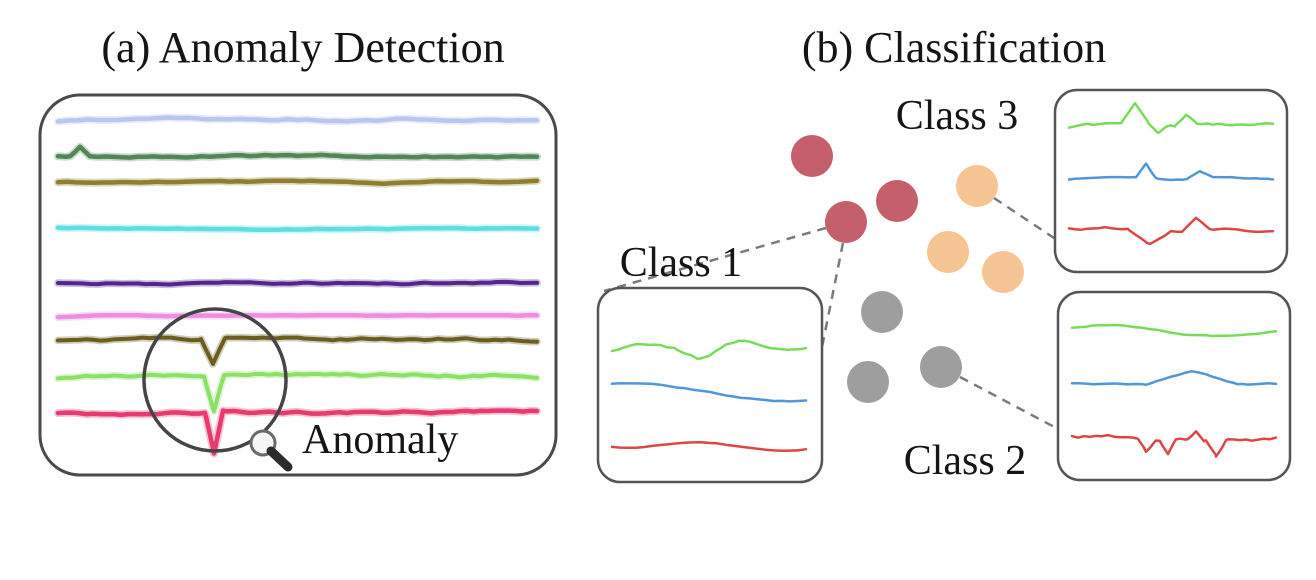 The width and height of the screenshot is (1316, 580). I want to click on class-1-green-line, so click(709, 349).